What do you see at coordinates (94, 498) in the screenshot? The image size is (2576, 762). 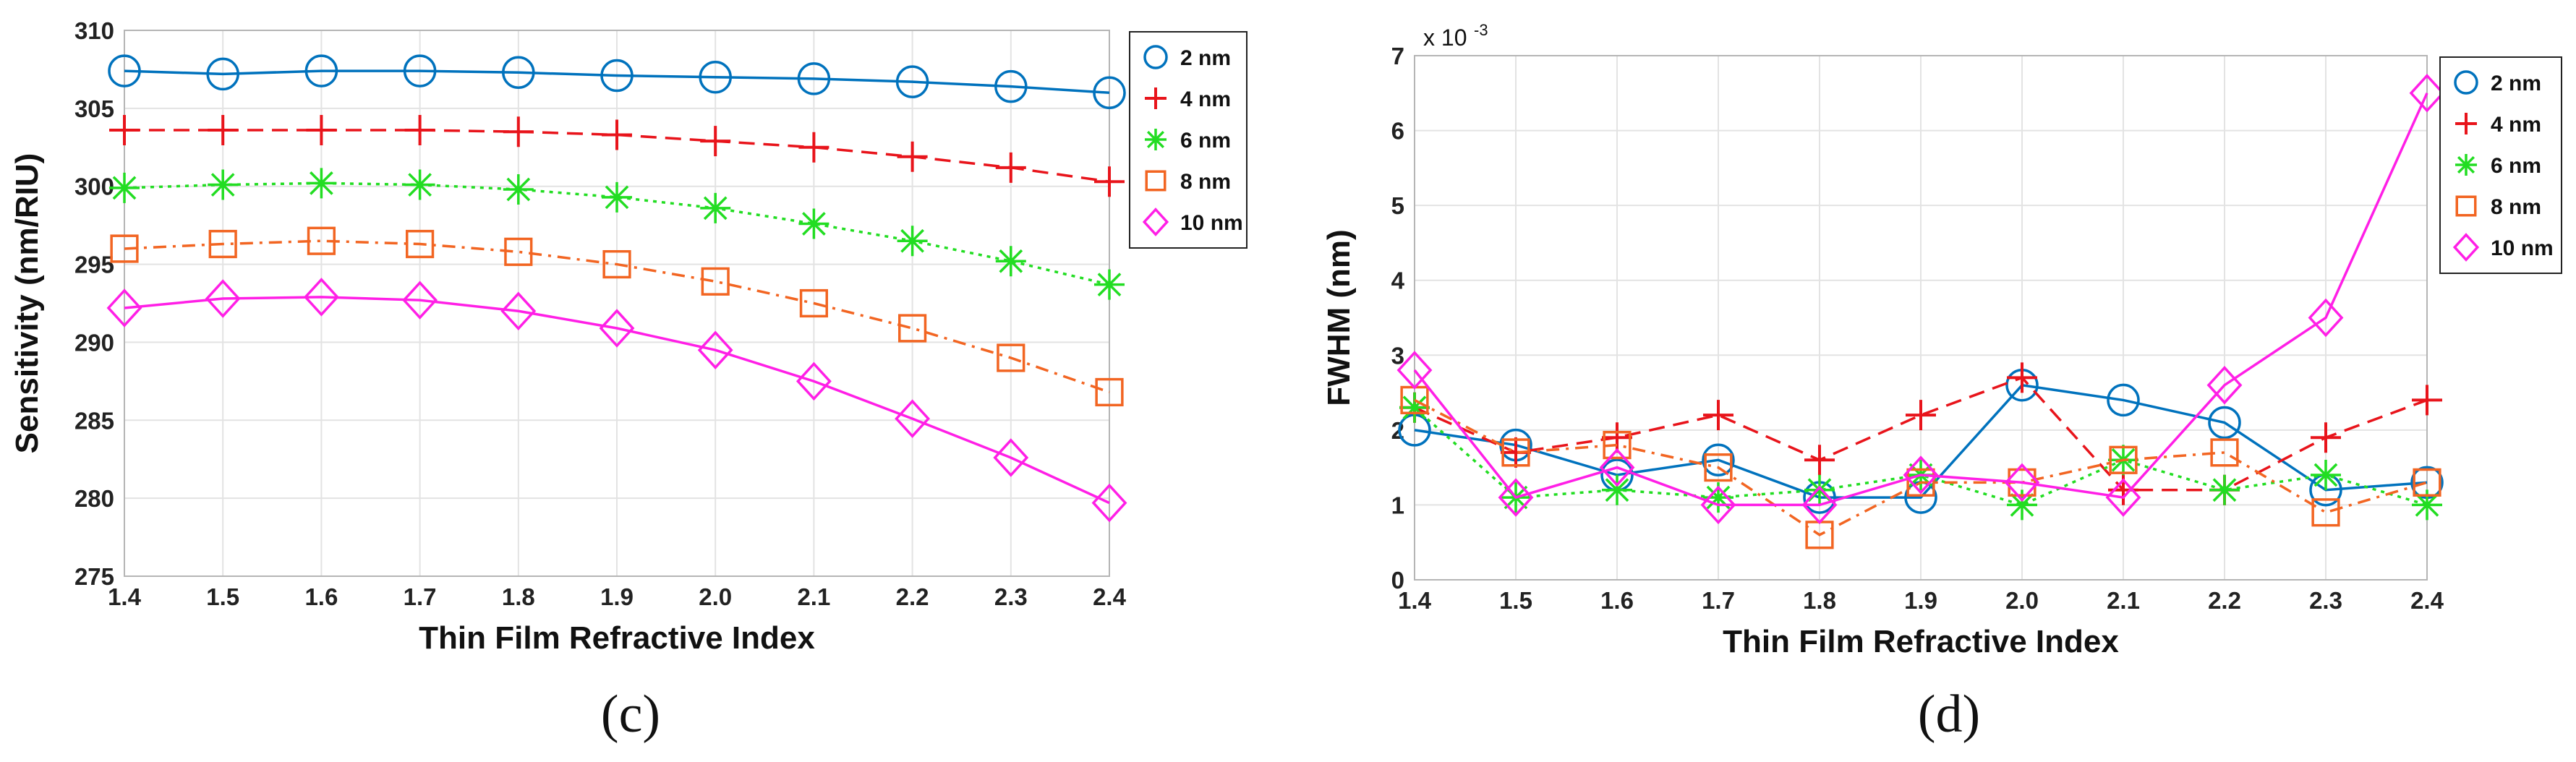 I see `y-tick-label: 280` at bounding box center [94, 498].